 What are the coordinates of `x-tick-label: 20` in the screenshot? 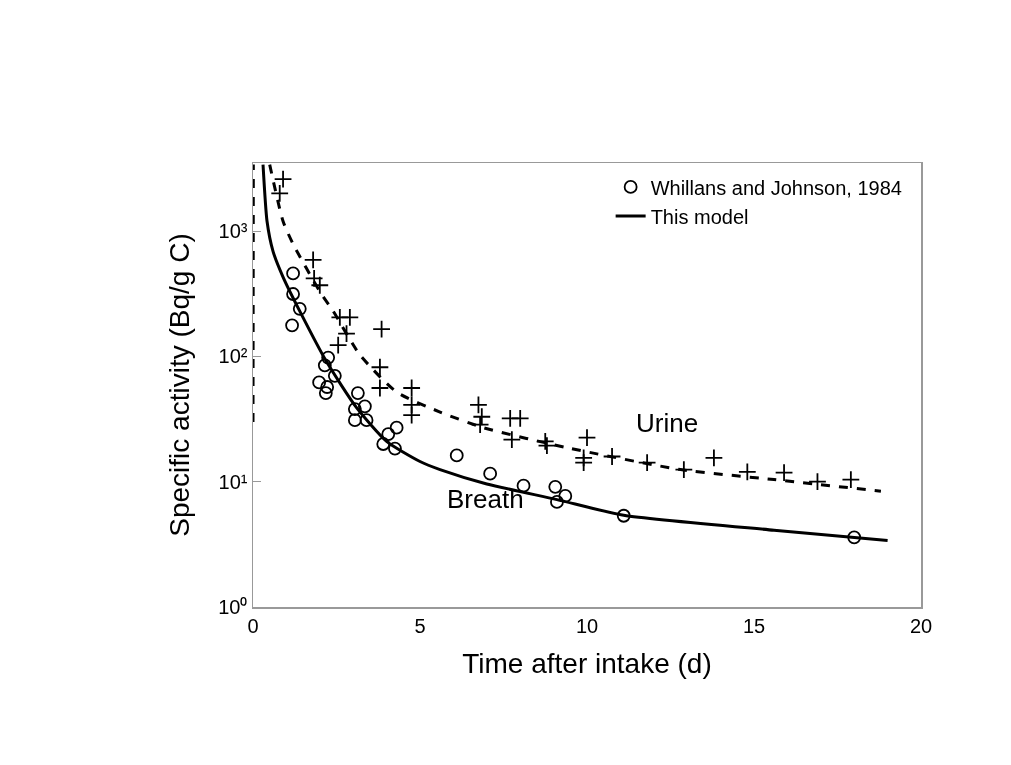 It's located at (921, 625).